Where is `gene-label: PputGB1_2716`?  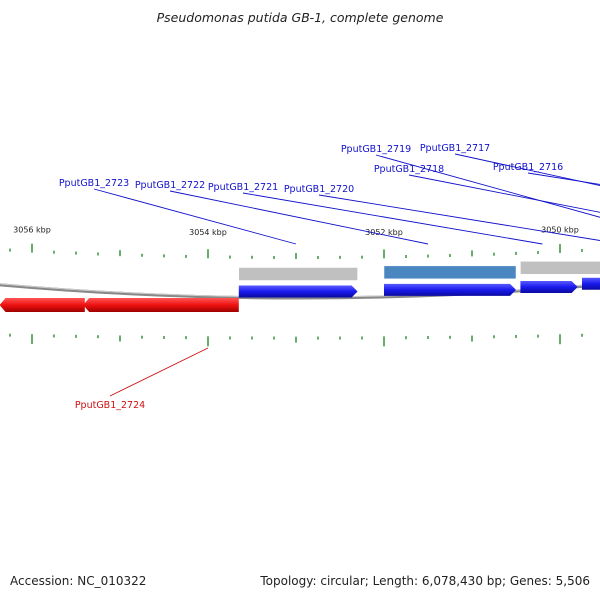
gene-label: PputGB1_2716 is located at coordinates (528, 167).